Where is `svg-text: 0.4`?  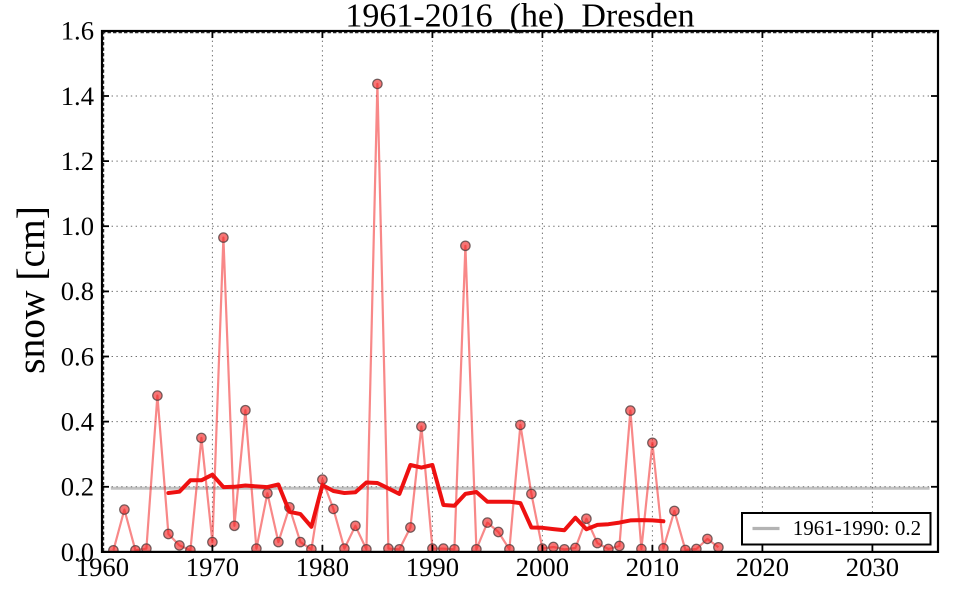
svg-text: 0.4 is located at coordinates (77, 422).